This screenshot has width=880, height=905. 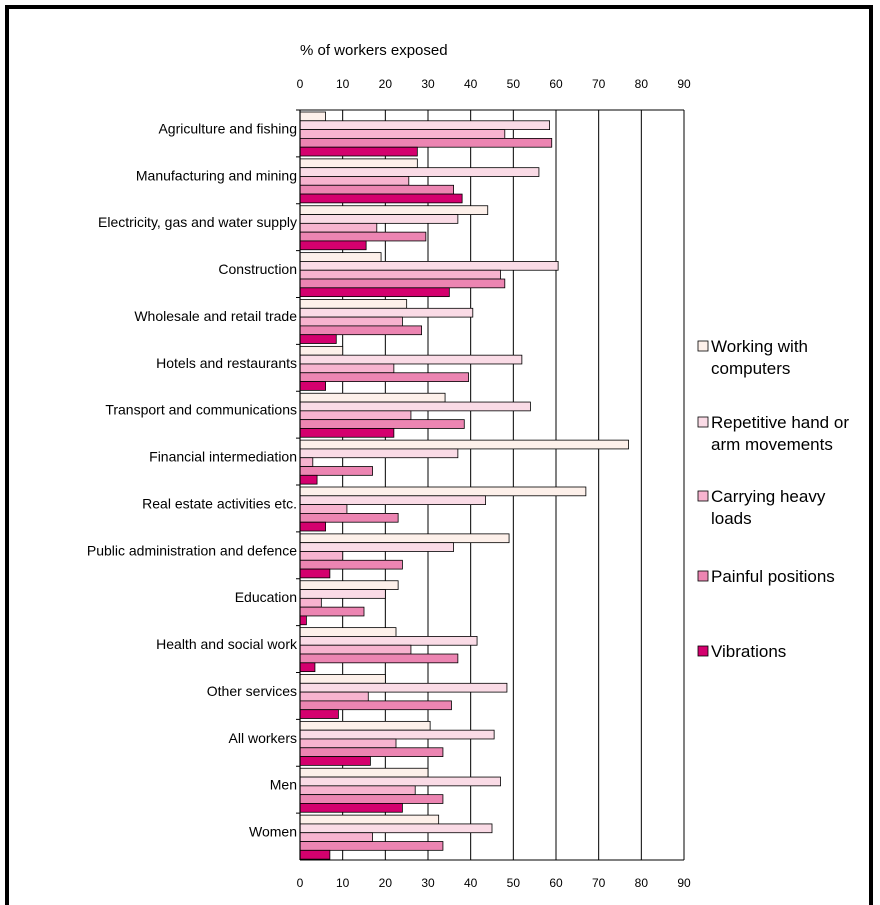 I want to click on category-label: Agriculture and fishing, so click(x=227, y=128).